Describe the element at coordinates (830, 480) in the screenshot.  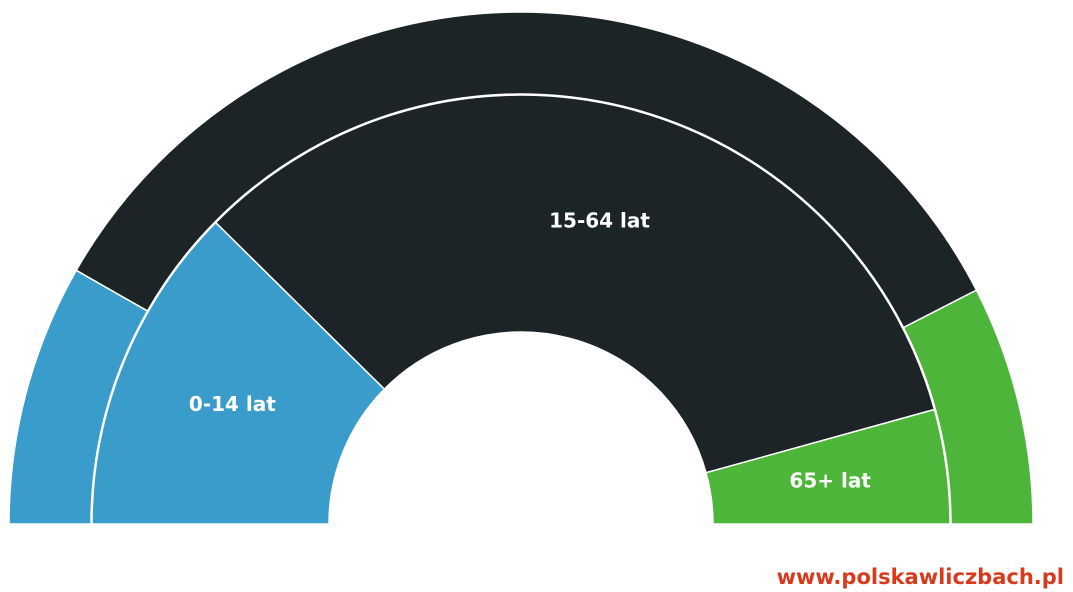
I see `segment-label: 65+ lat` at that location.